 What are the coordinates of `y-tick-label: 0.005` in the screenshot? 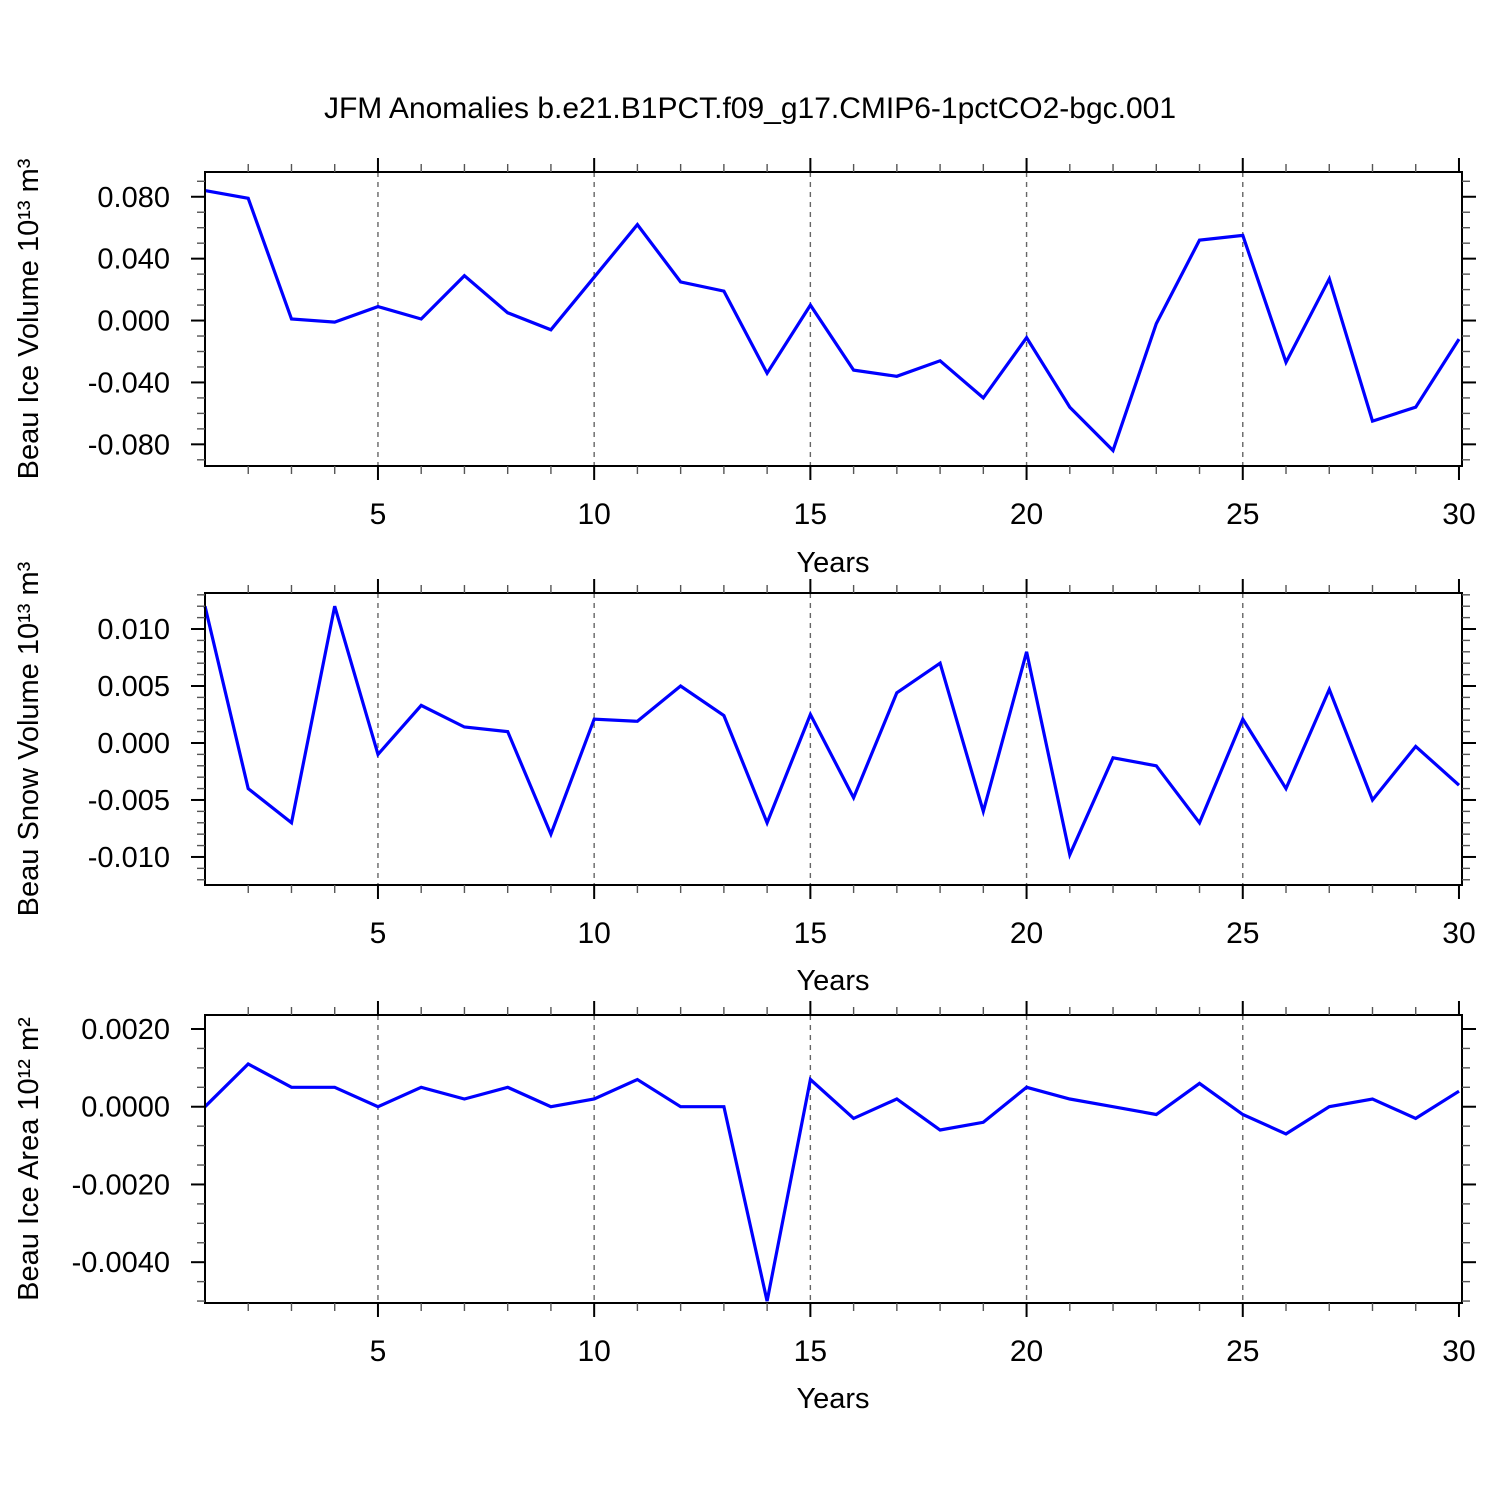 It's located at (133, 687).